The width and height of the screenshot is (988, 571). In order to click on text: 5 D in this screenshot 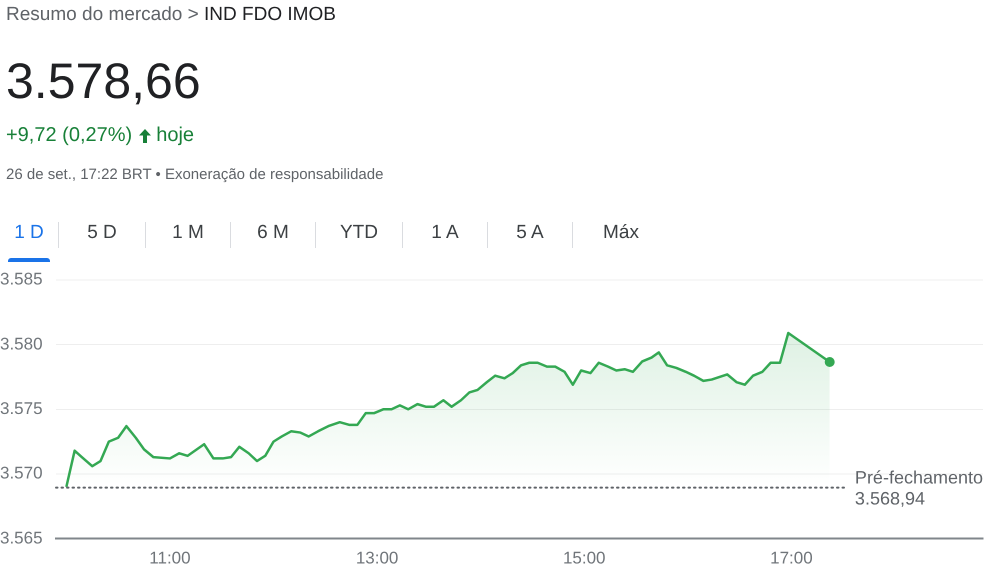, I will do `click(102, 233)`.